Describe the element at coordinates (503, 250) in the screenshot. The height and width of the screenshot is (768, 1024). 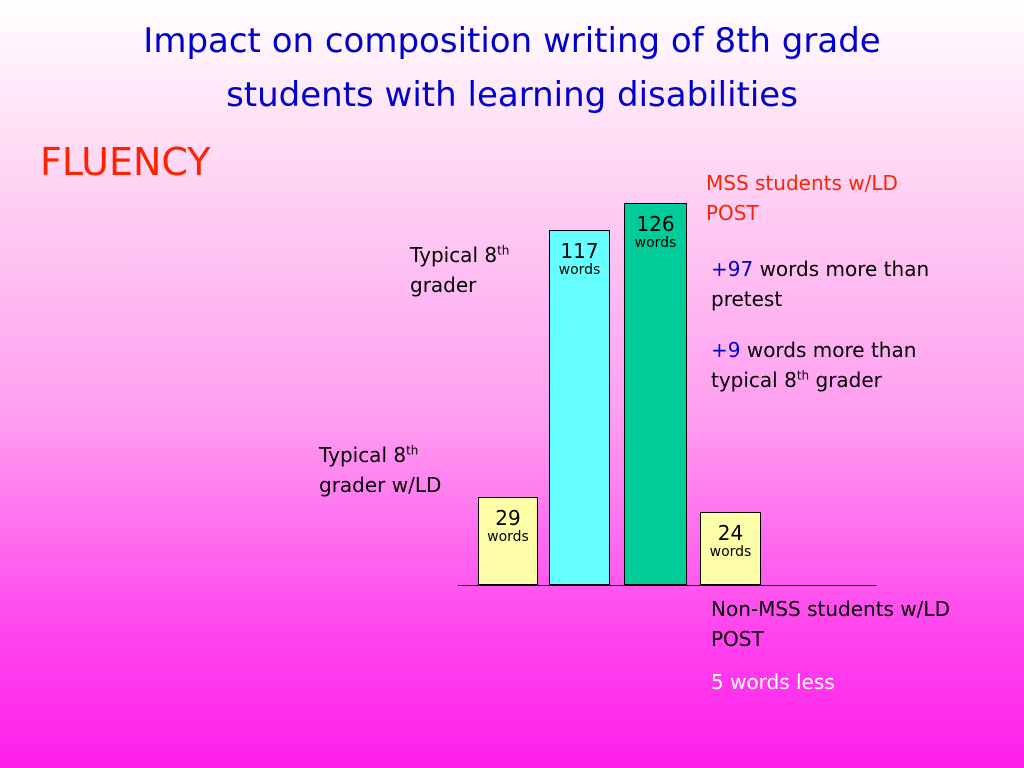
I see `label-typical-th: th` at that location.